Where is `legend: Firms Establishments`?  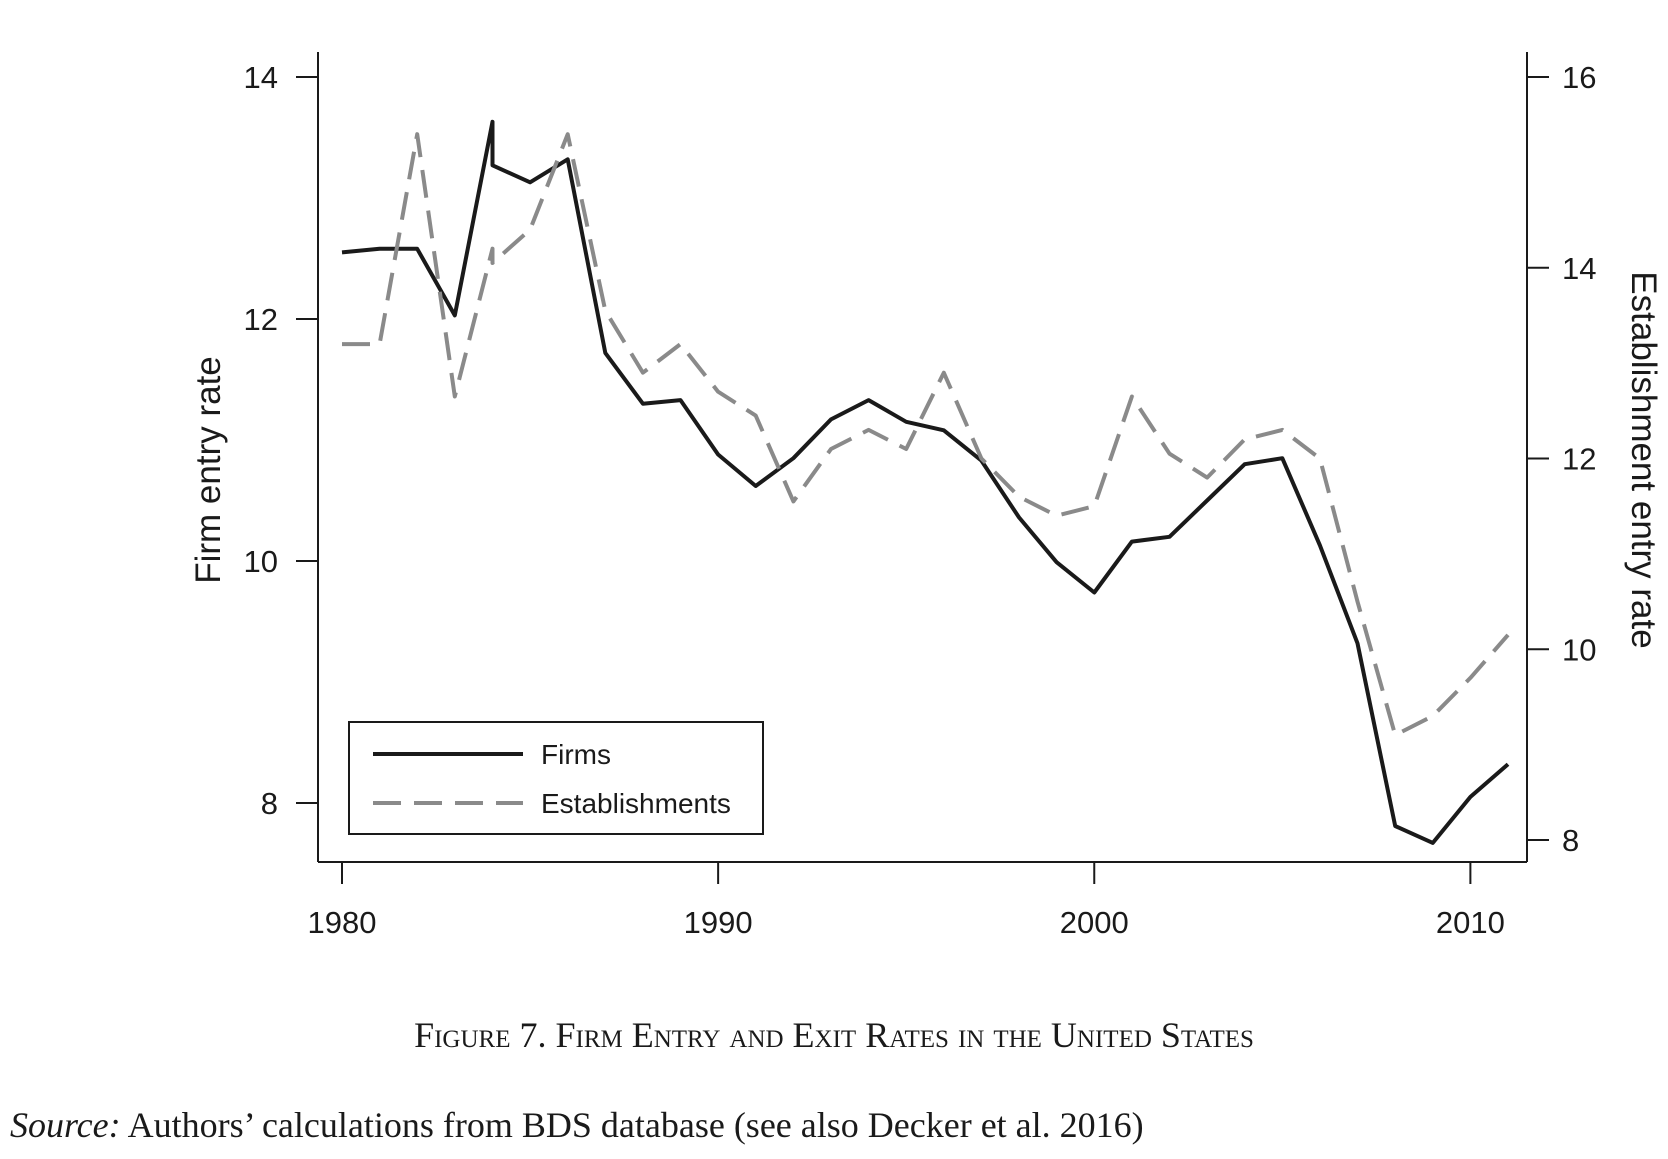 legend: Firms Establishments is located at coordinates (556, 778).